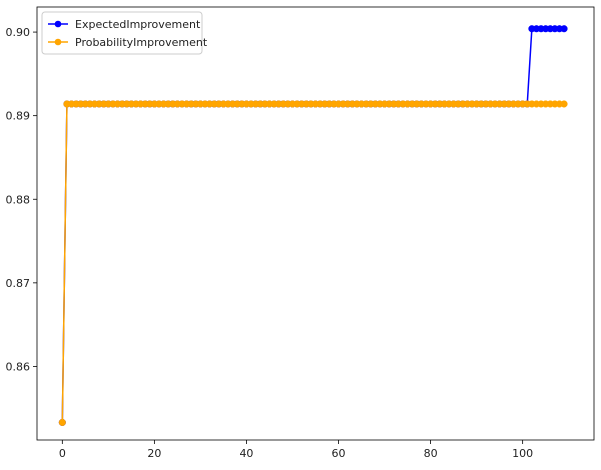 The image size is (601, 470). Describe the element at coordinates (431, 453) in the screenshot. I see `x-tick-label: 80` at that location.